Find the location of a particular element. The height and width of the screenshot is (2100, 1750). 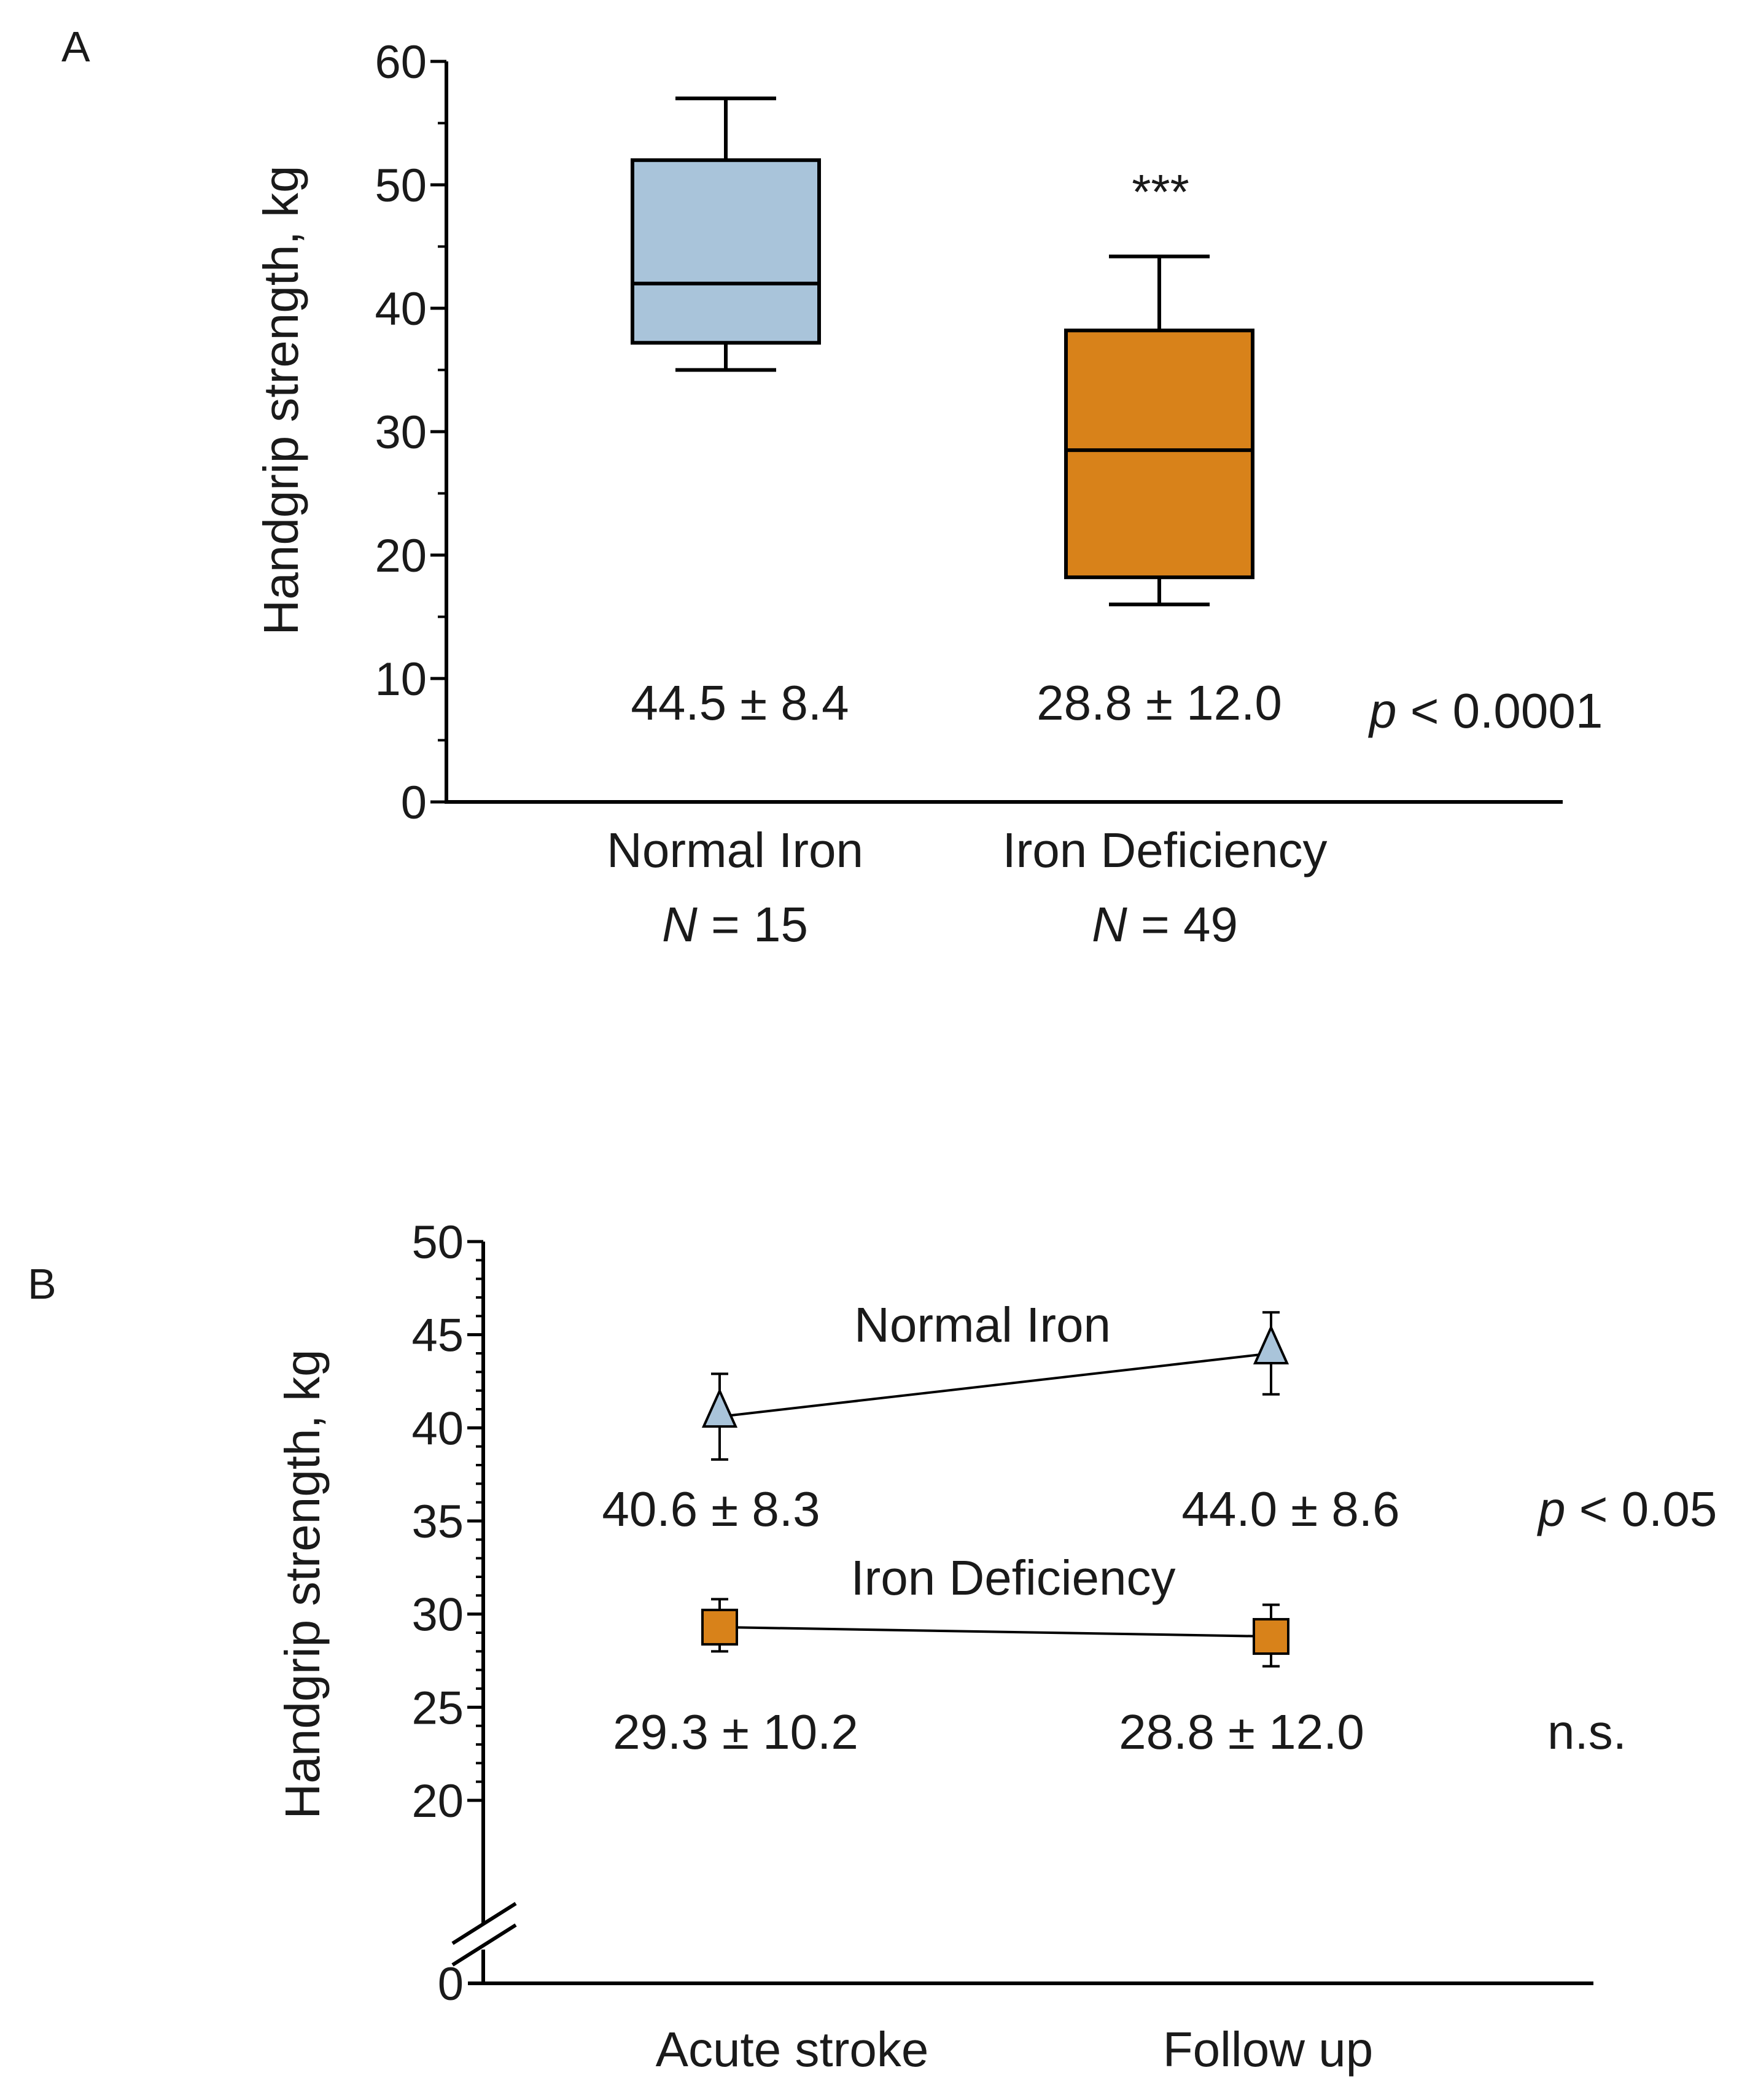

panel-a-n-symbol-normal-iron: N is located at coordinates (680, 924).